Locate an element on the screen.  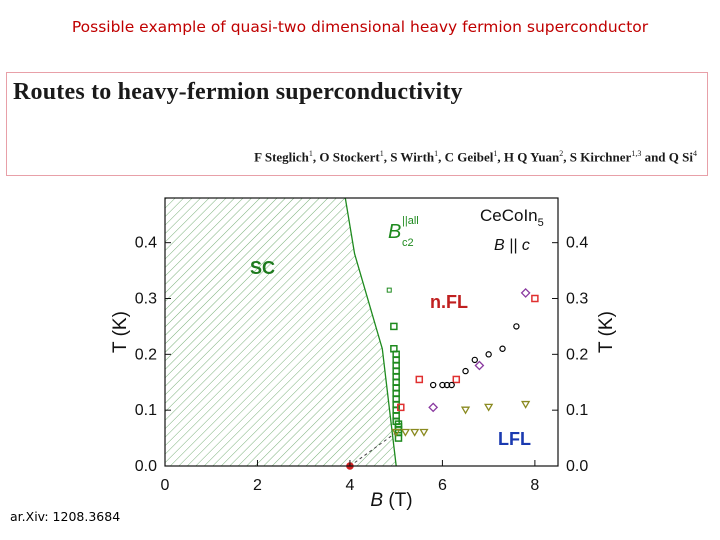
data-point-square-small is located at coordinates (389, 290).